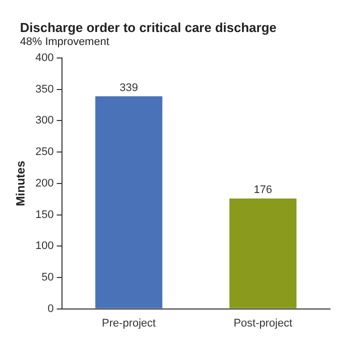 The width and height of the screenshot is (350, 350). I want to click on y-tick-label: 100, so click(44, 246).